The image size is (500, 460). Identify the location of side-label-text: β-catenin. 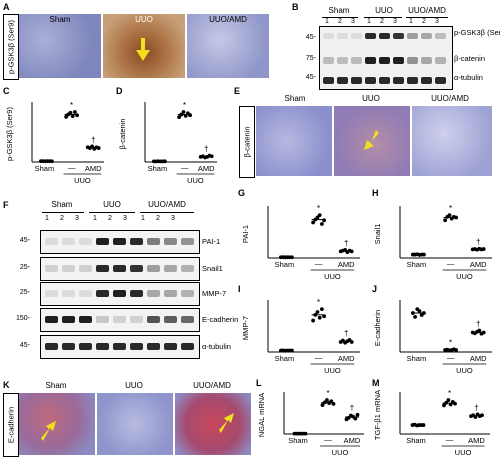
(247, 142).